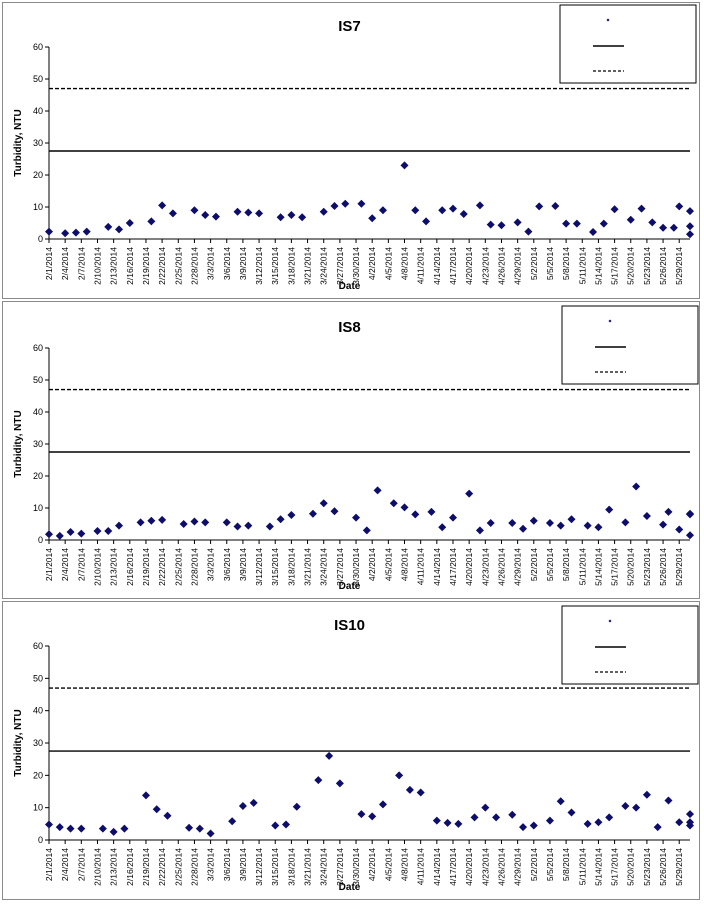  Describe the element at coordinates (388, 864) in the screenshot. I see `x-tick-label: 4/5/2014` at that location.